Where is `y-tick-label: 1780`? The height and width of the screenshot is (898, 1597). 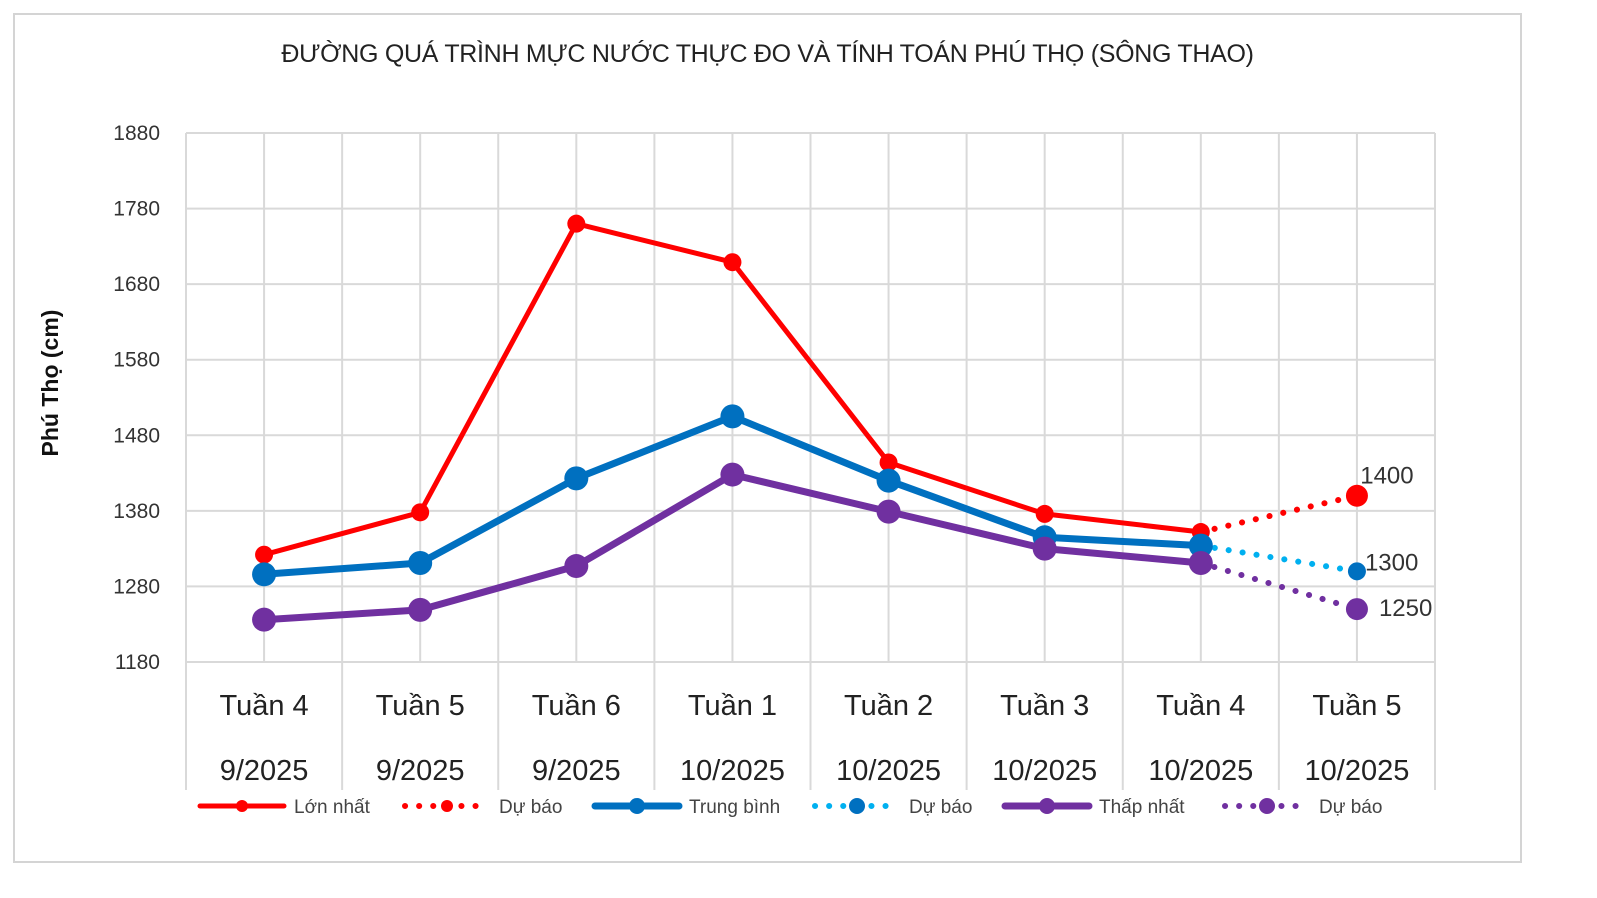
y-tick-label: 1780 is located at coordinates (136, 209).